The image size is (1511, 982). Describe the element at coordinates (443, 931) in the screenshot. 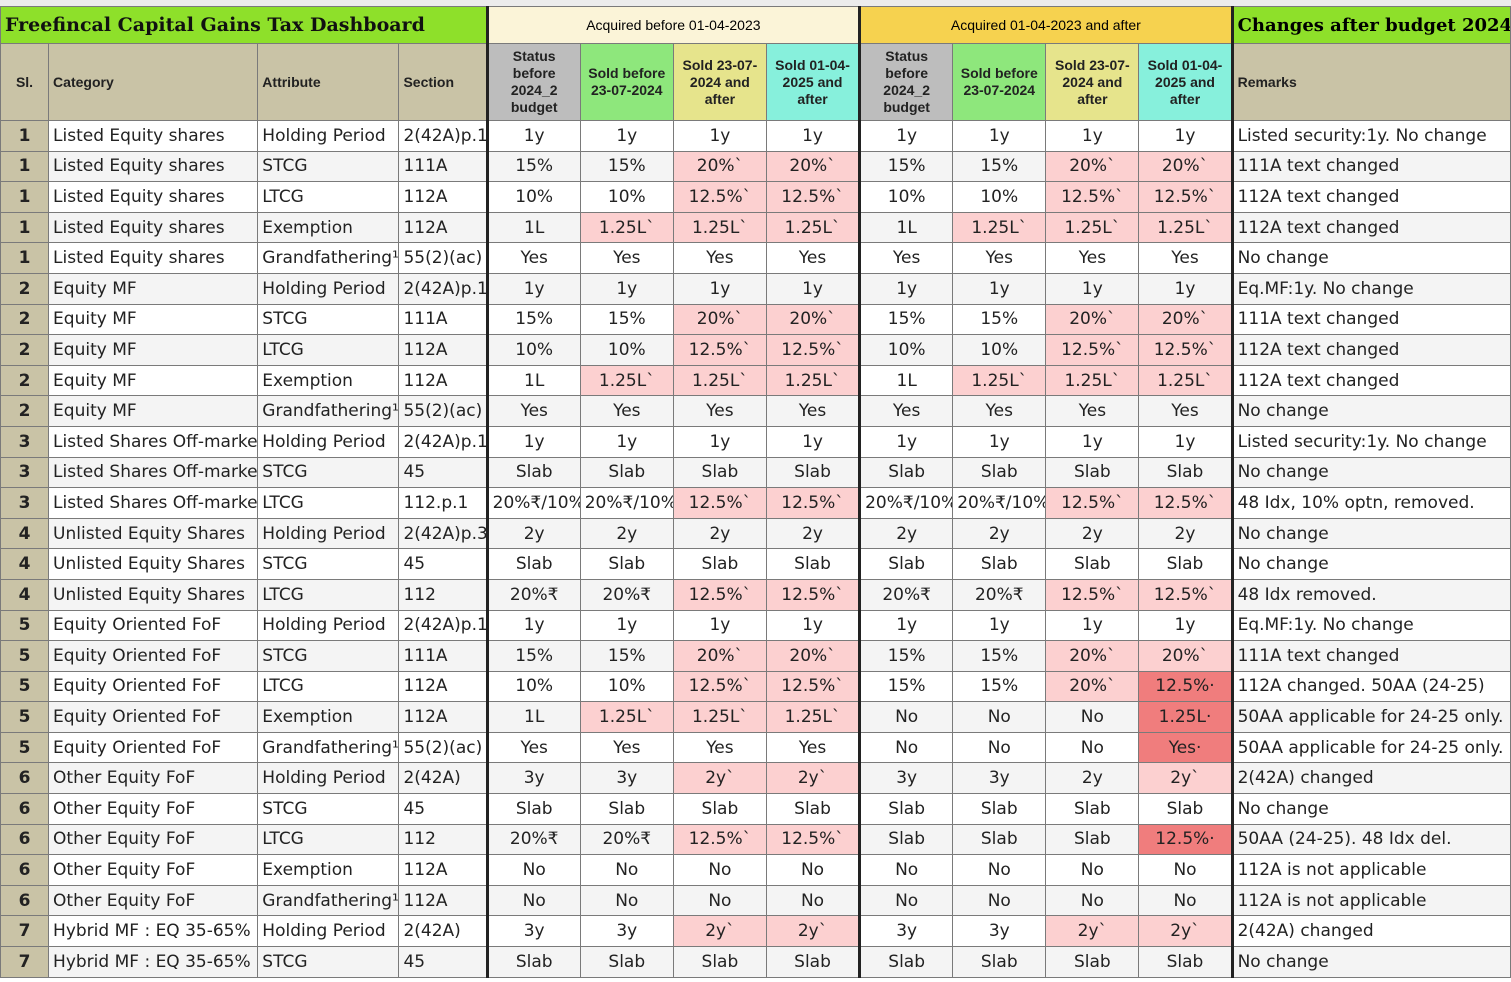

I see `row-section: 2(42A)` at that location.